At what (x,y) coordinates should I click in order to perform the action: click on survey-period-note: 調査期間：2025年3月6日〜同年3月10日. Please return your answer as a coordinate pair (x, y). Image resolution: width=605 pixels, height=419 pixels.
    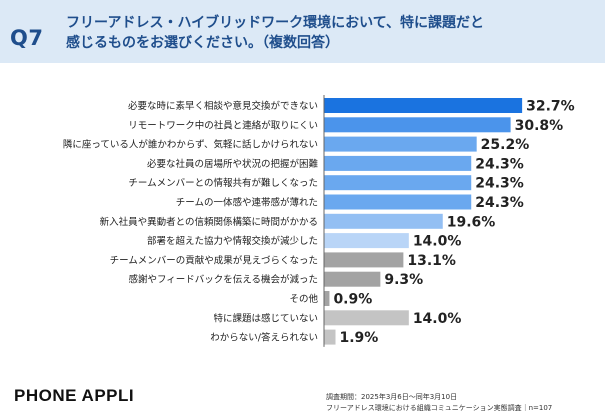
    Looking at the image, I should click on (392, 397).